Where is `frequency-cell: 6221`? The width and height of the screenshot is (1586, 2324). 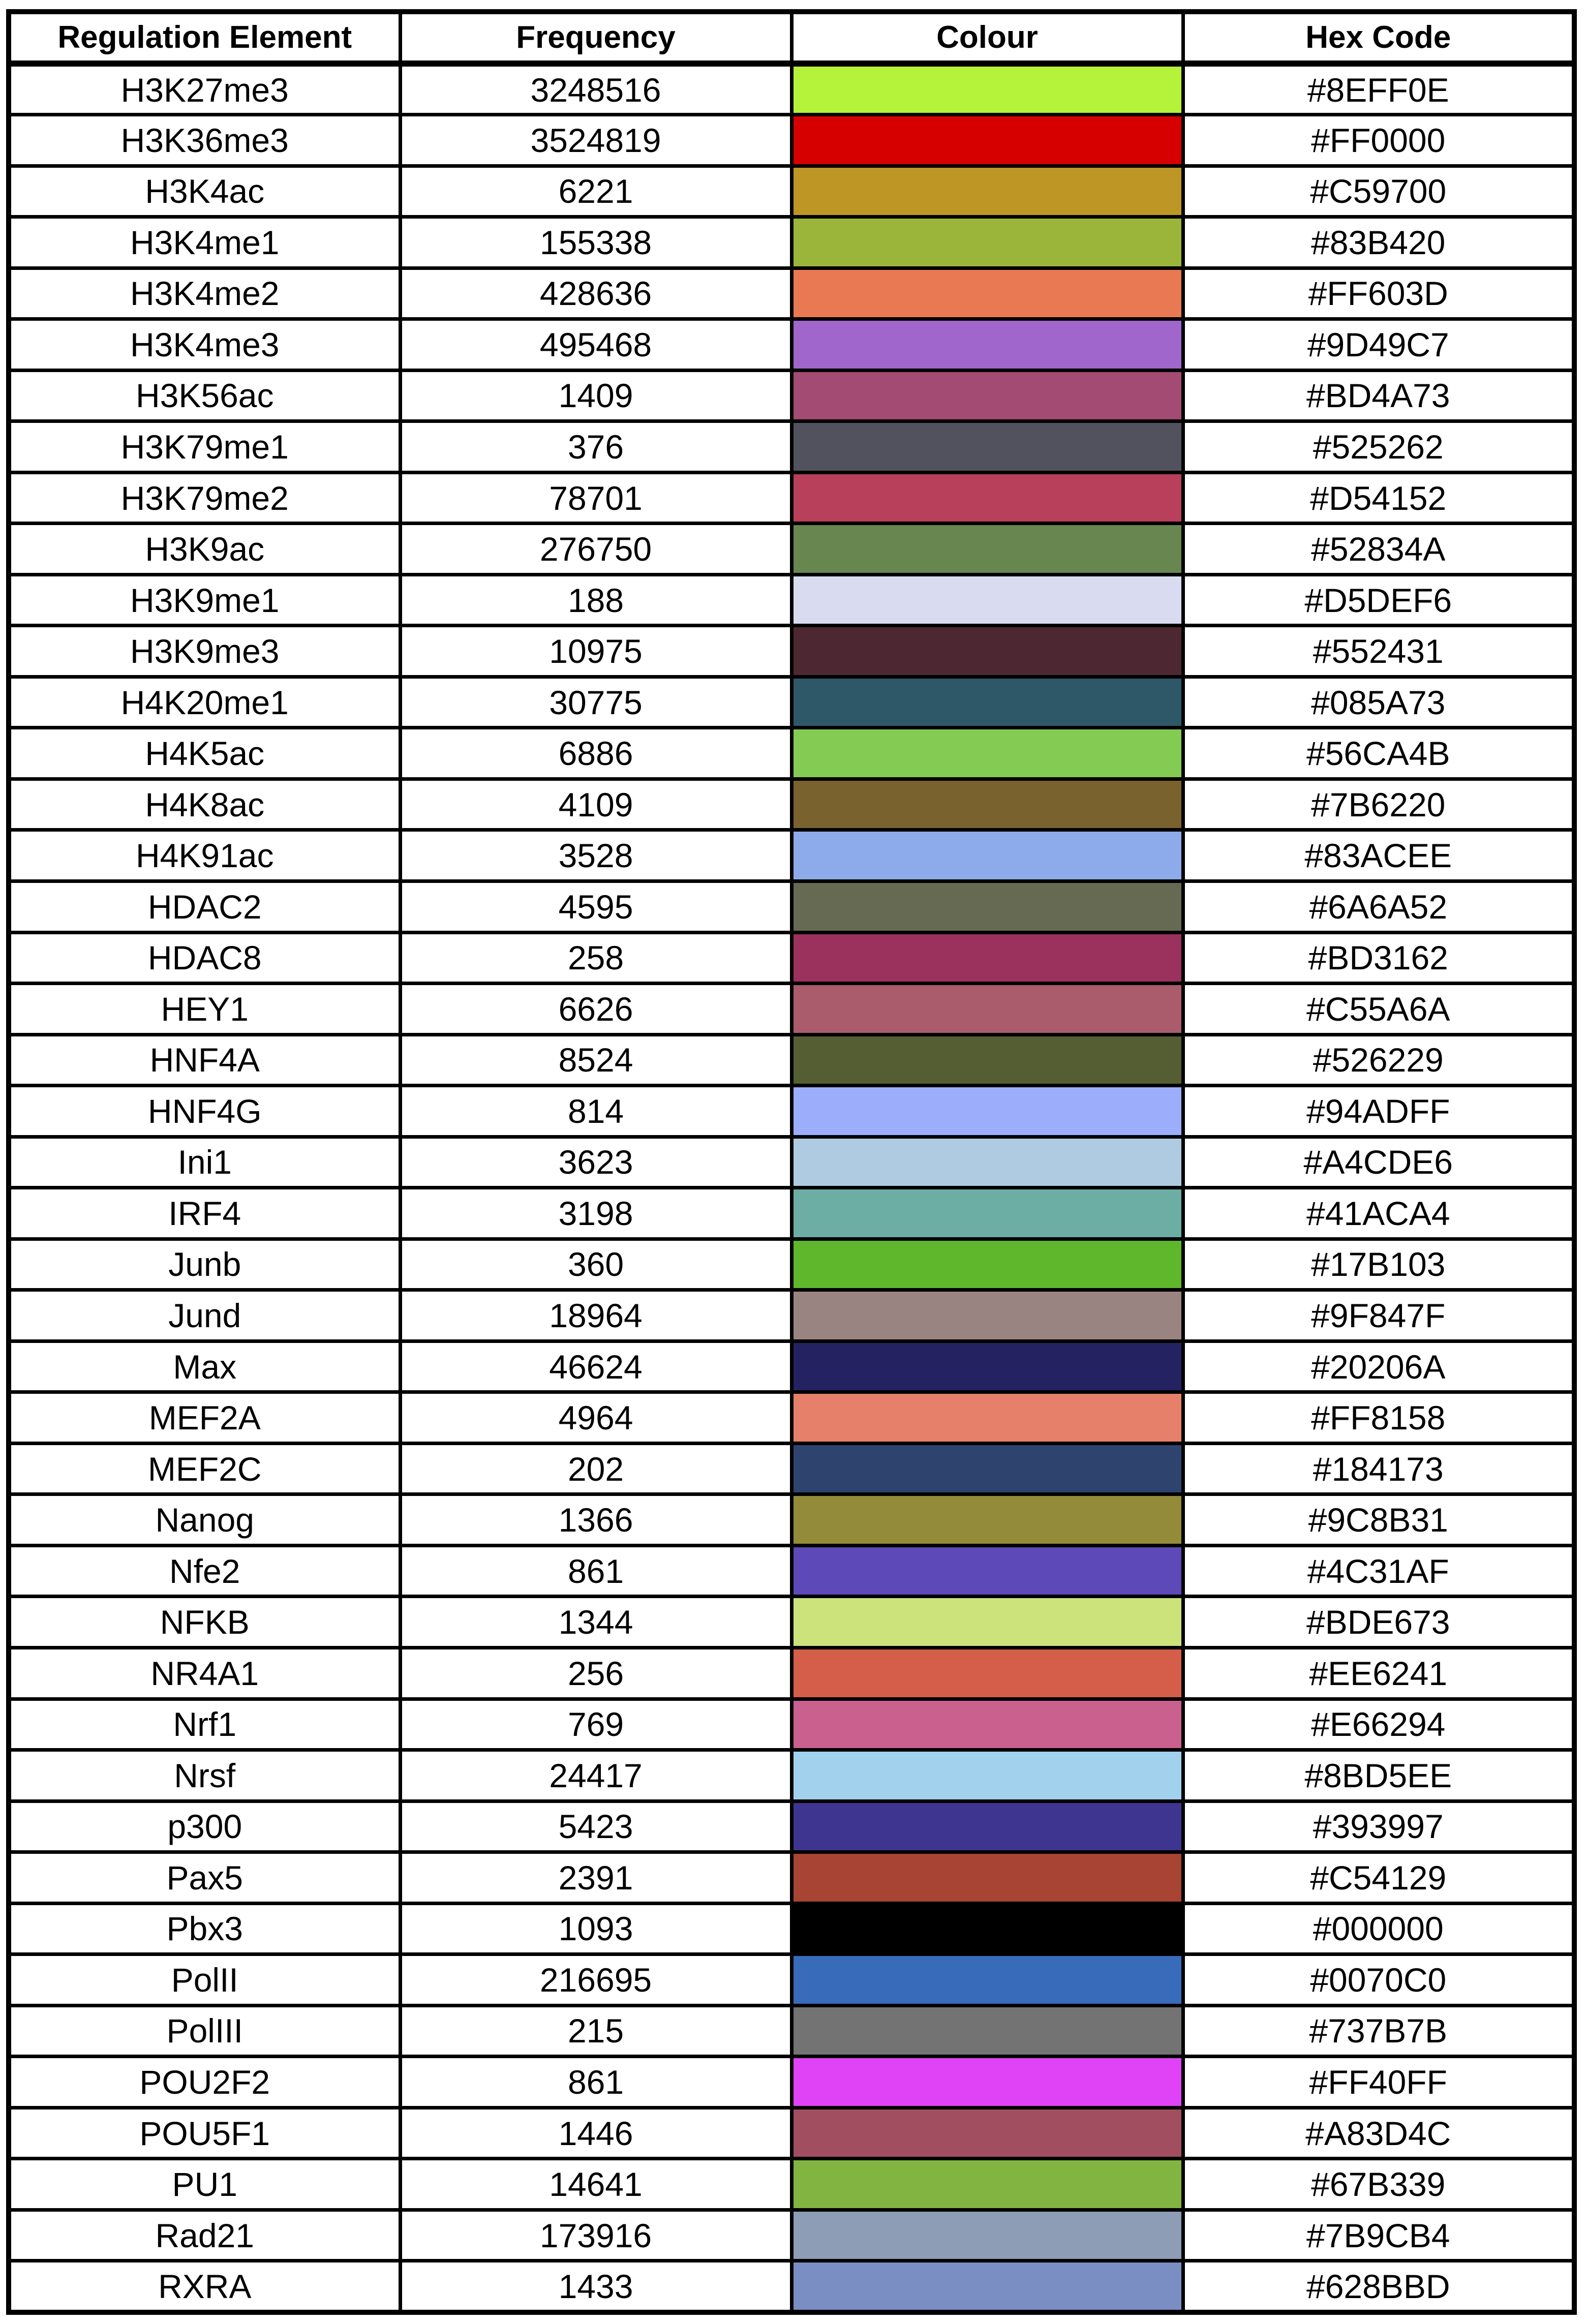
frequency-cell: 6221 is located at coordinates (596, 191).